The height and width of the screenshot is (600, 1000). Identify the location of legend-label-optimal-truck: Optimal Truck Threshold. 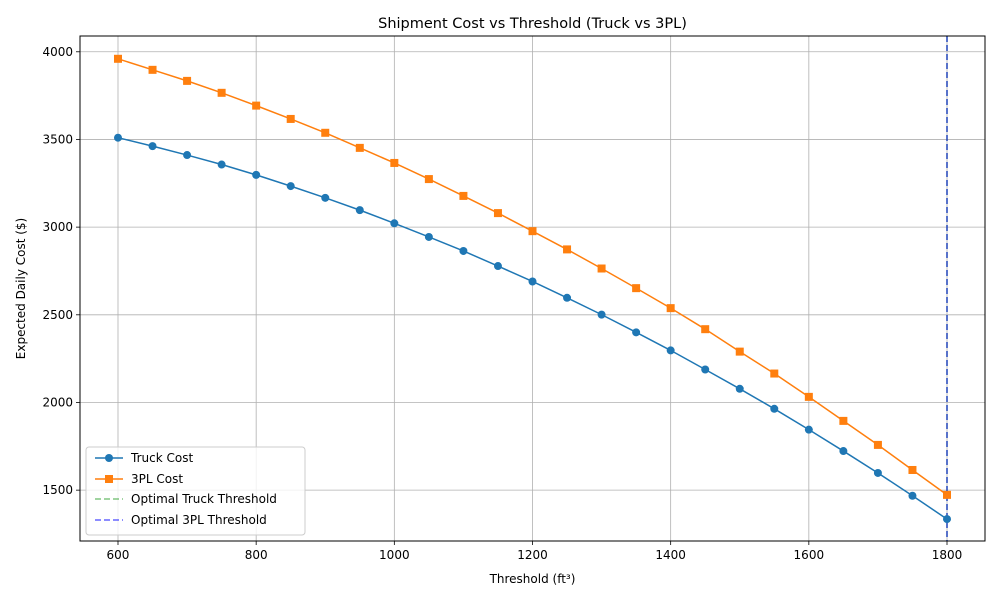
(204, 499).